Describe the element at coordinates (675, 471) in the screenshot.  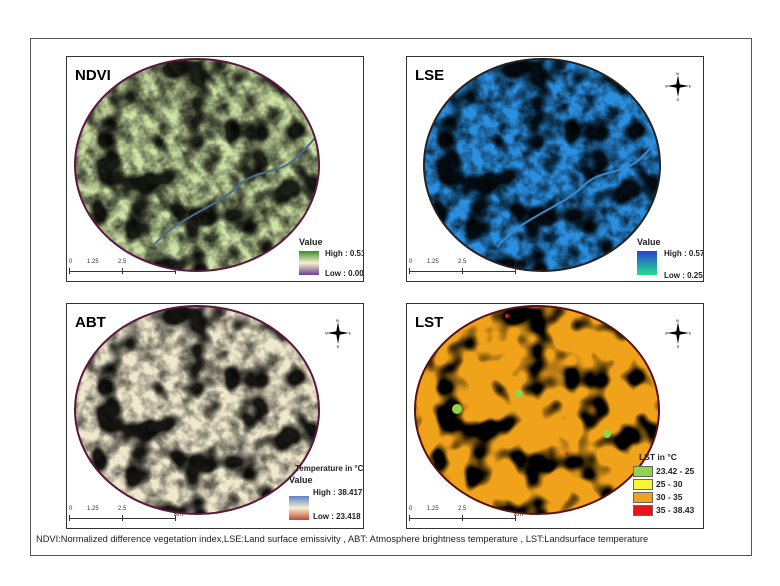
I see `lst-class-label: 23.42 - 25` at that location.